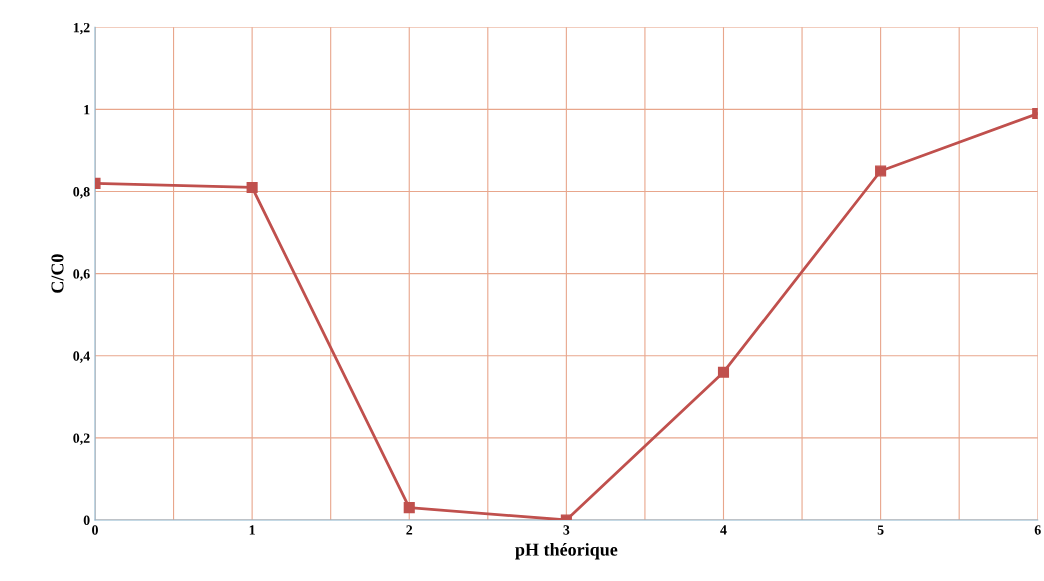  I want to click on x-tick-label: 3, so click(566, 530).